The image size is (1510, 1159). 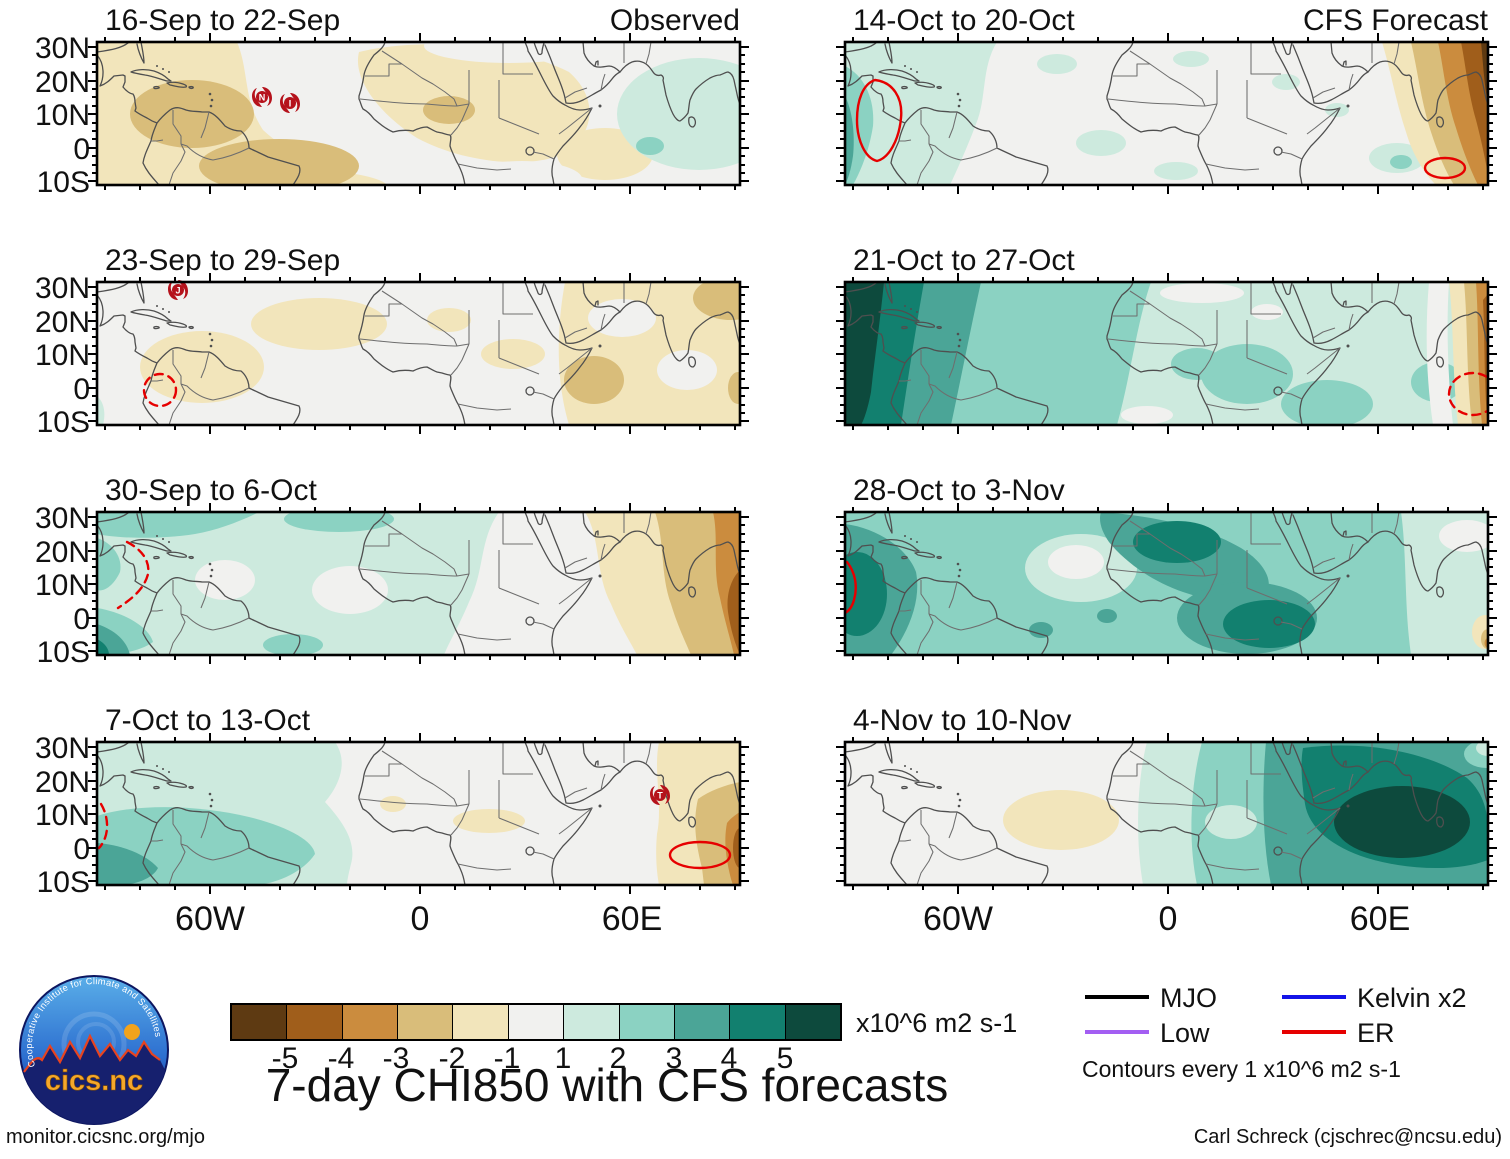 I want to click on colorbar, so click(x=536, y=1022).